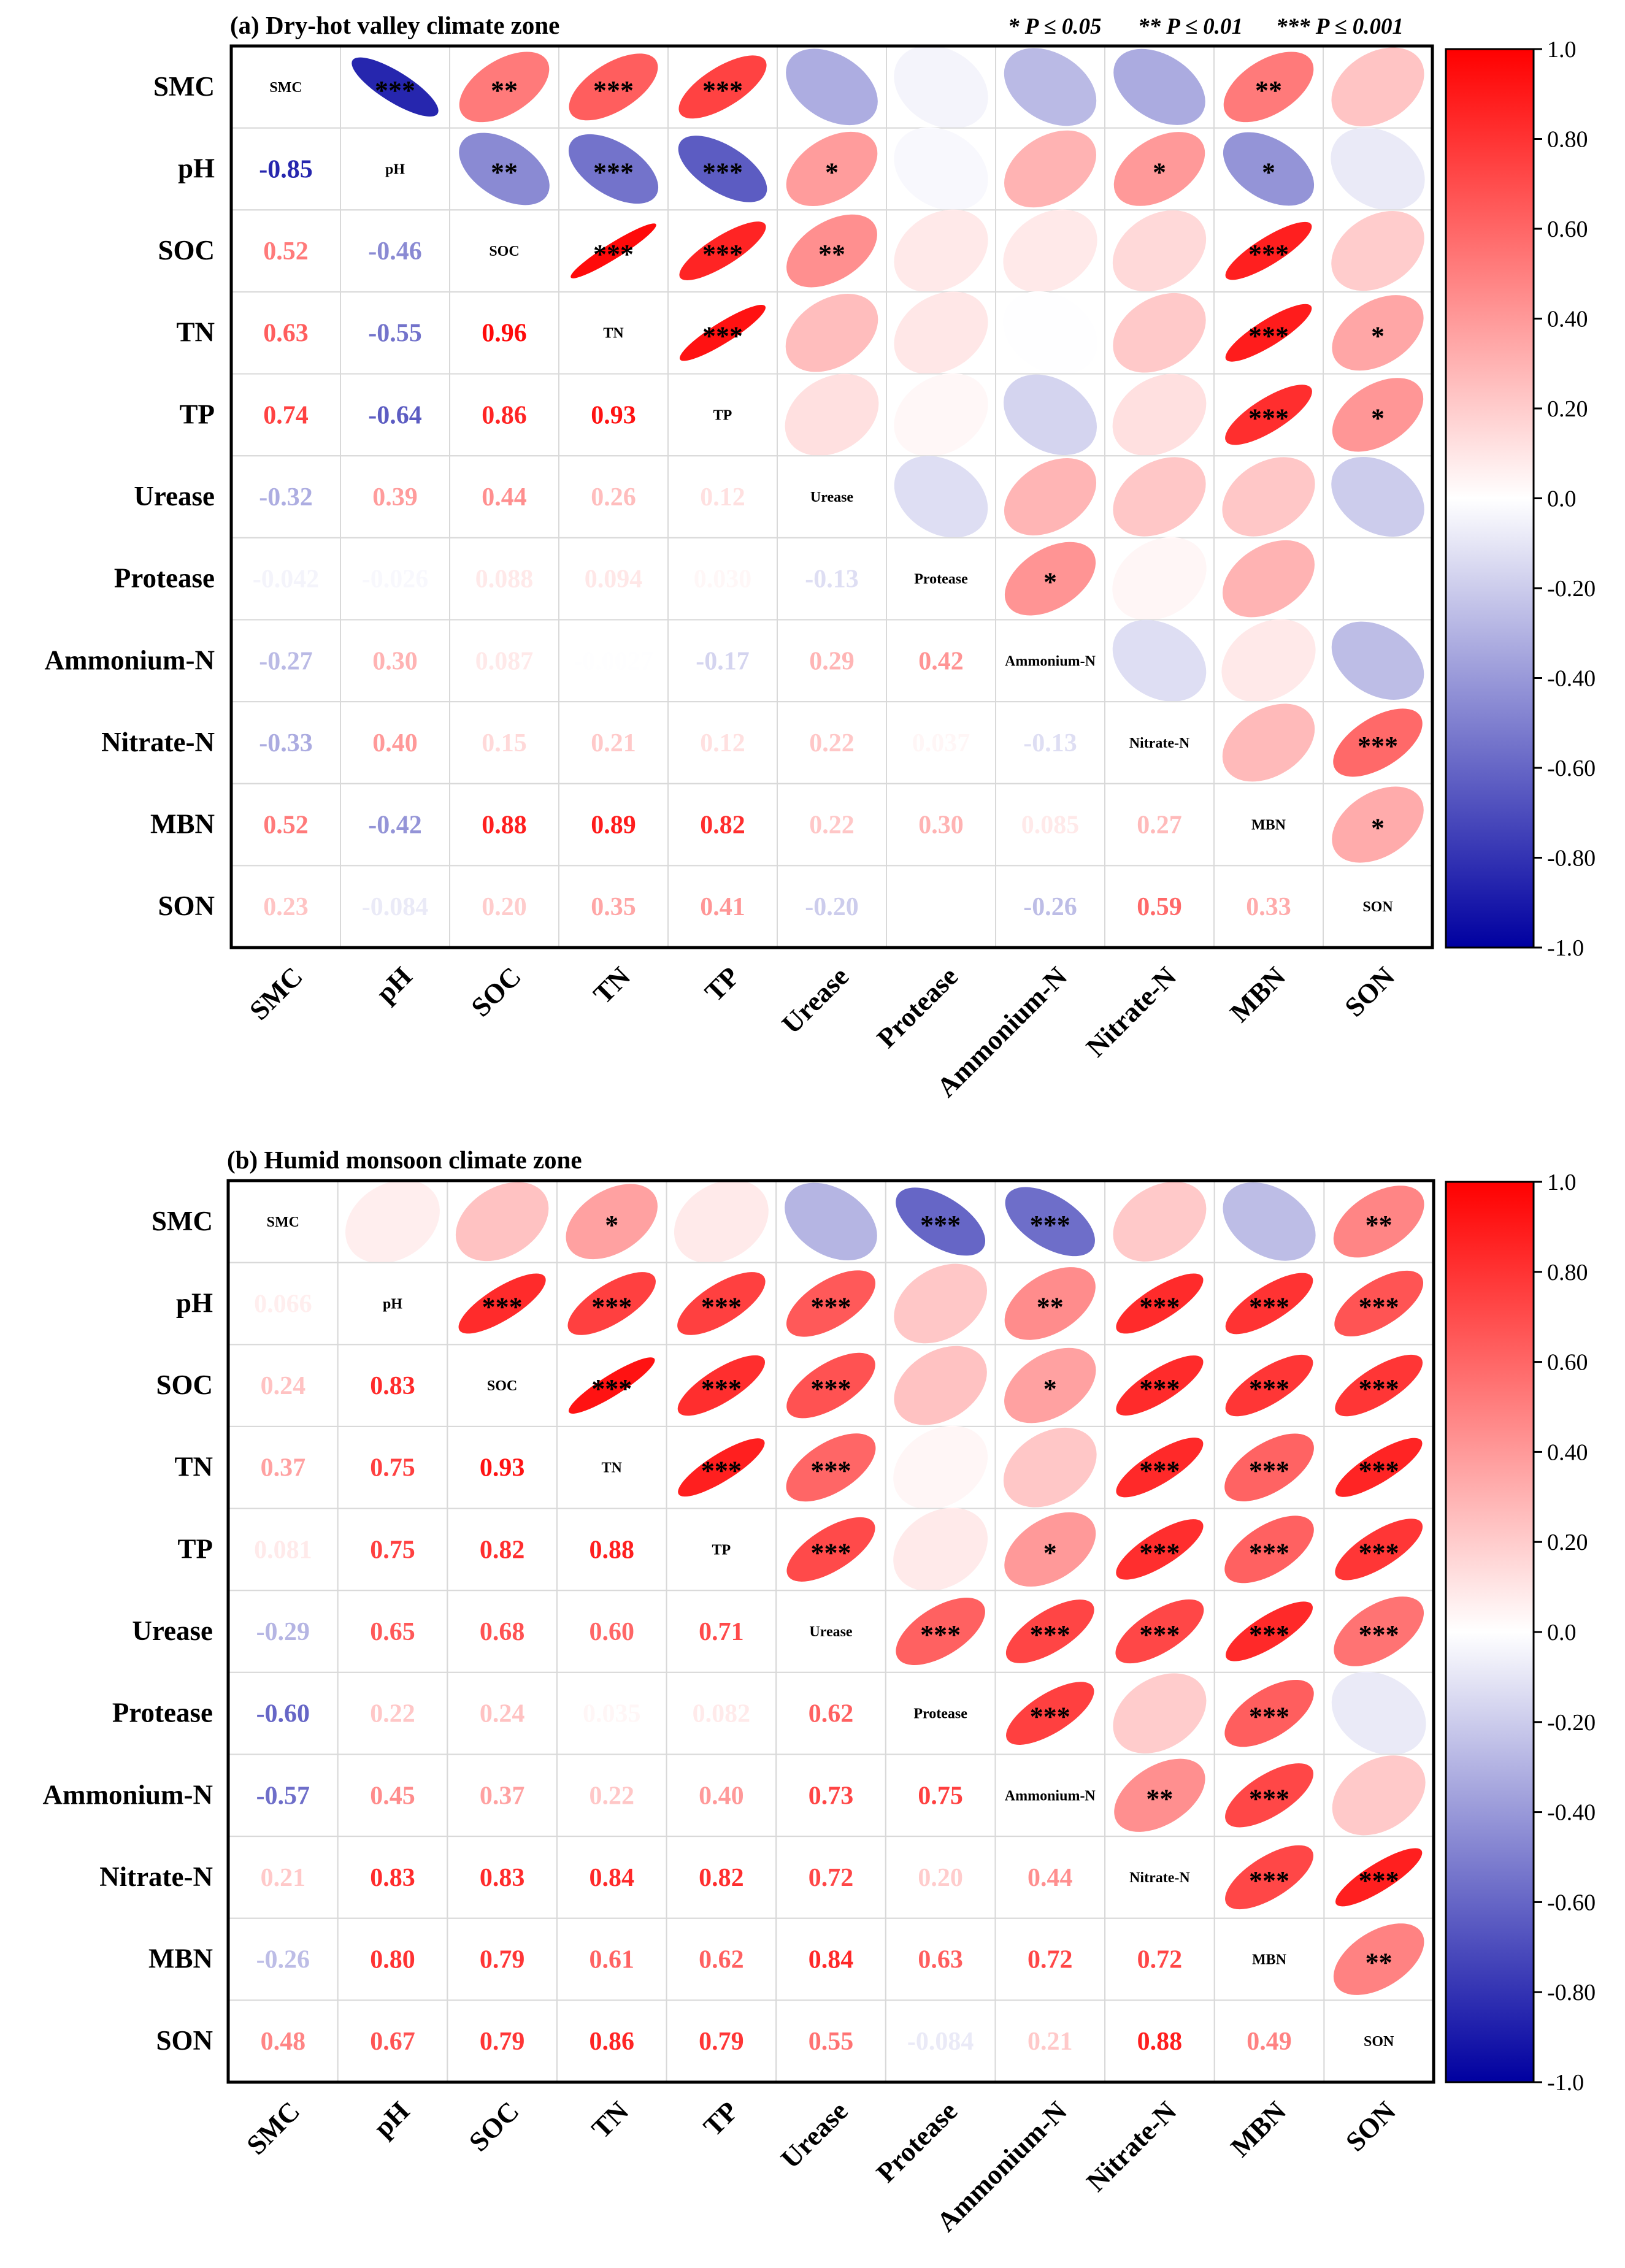  Describe the element at coordinates (613, 497) in the screenshot. I see `panel-a-coefficient-label: 0.26` at that location.